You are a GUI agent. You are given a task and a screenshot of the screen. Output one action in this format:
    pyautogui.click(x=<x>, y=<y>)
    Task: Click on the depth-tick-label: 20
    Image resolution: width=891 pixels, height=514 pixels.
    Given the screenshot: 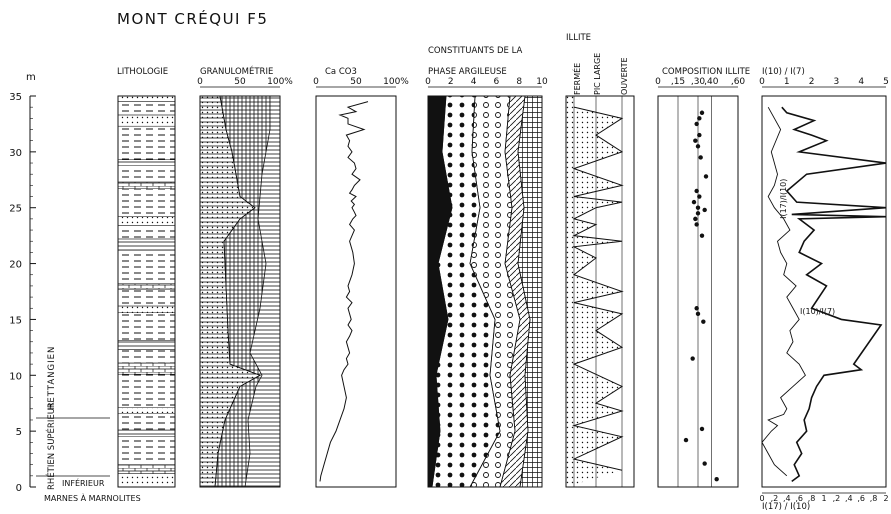 What is the action you would take?
    pyautogui.click(x=15, y=265)
    